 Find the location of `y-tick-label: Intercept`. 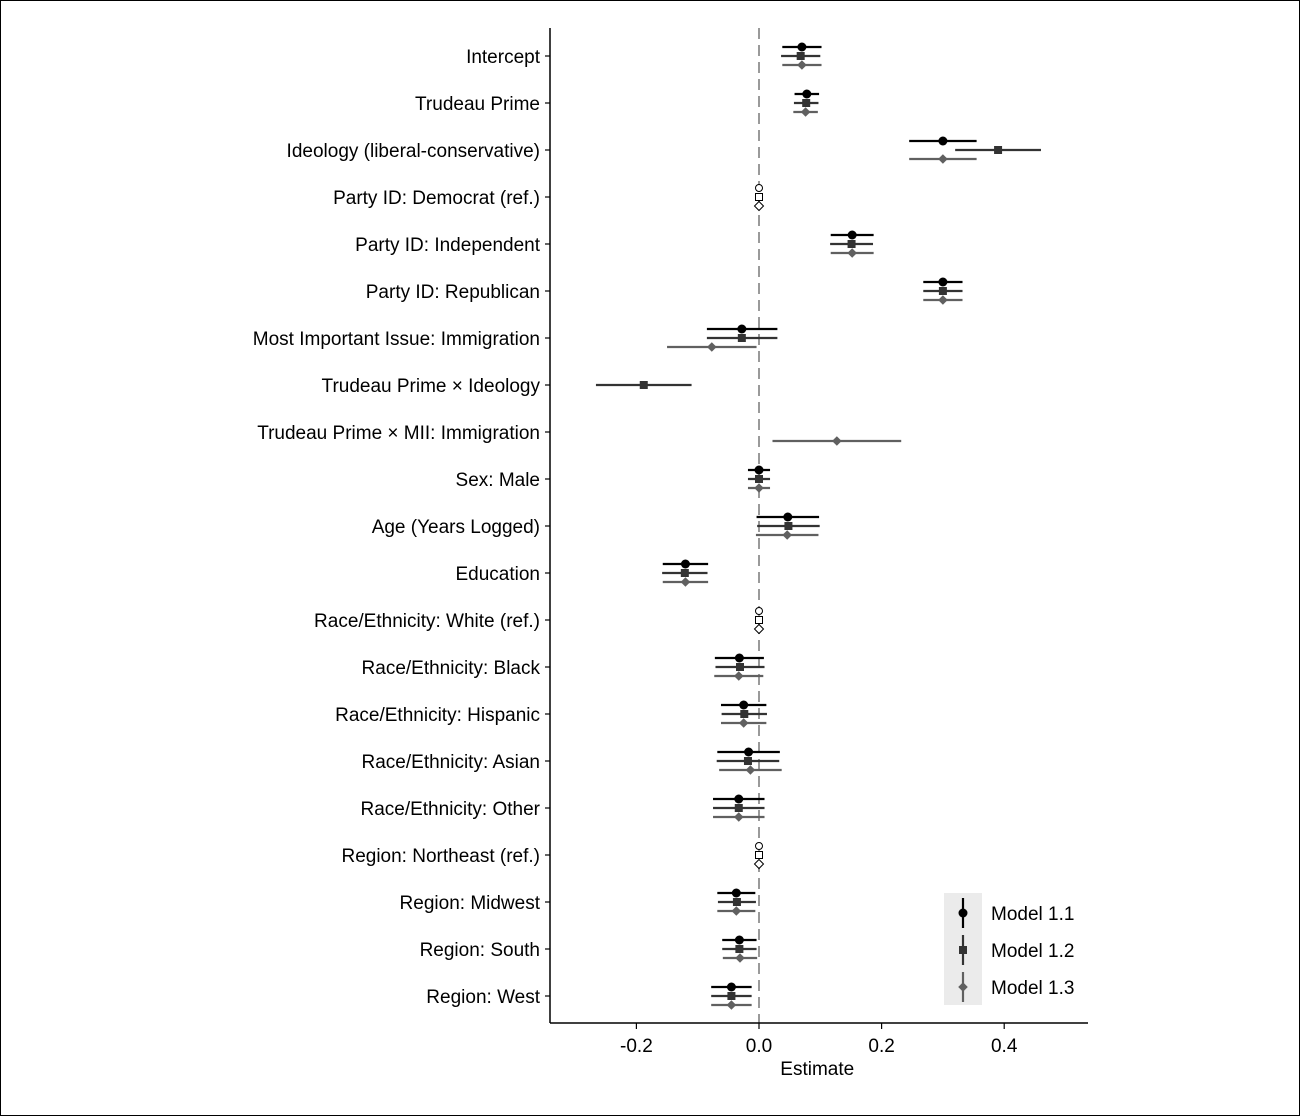

y-tick-label: Intercept is located at coordinates (503, 57).